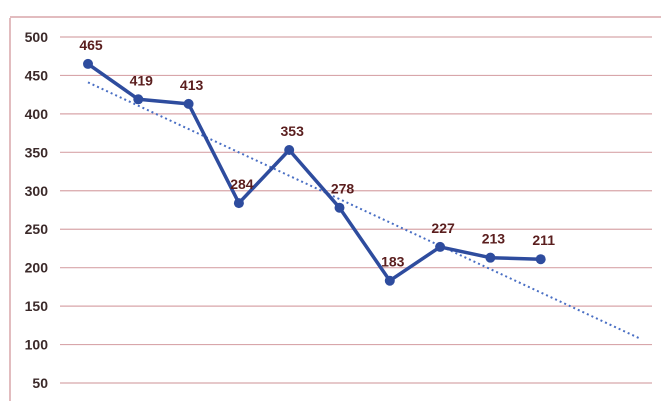 This screenshot has width=661, height=406. Describe the element at coordinates (543, 240) in the screenshot. I see `data-label: 211` at that location.